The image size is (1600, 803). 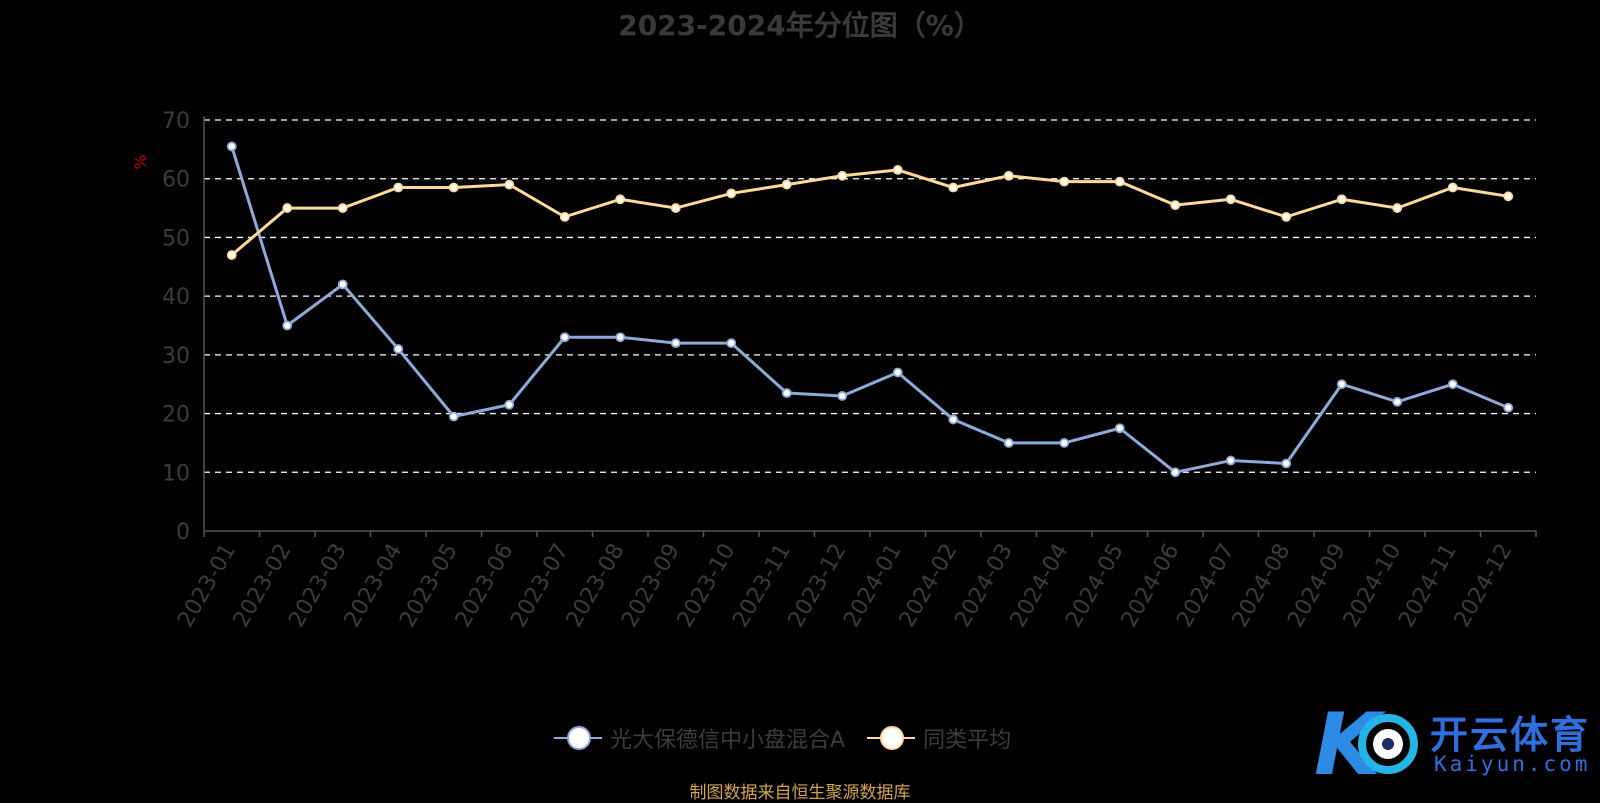 What do you see at coordinates (140, 161) in the screenshot?
I see `y-axis-label: %` at bounding box center [140, 161].